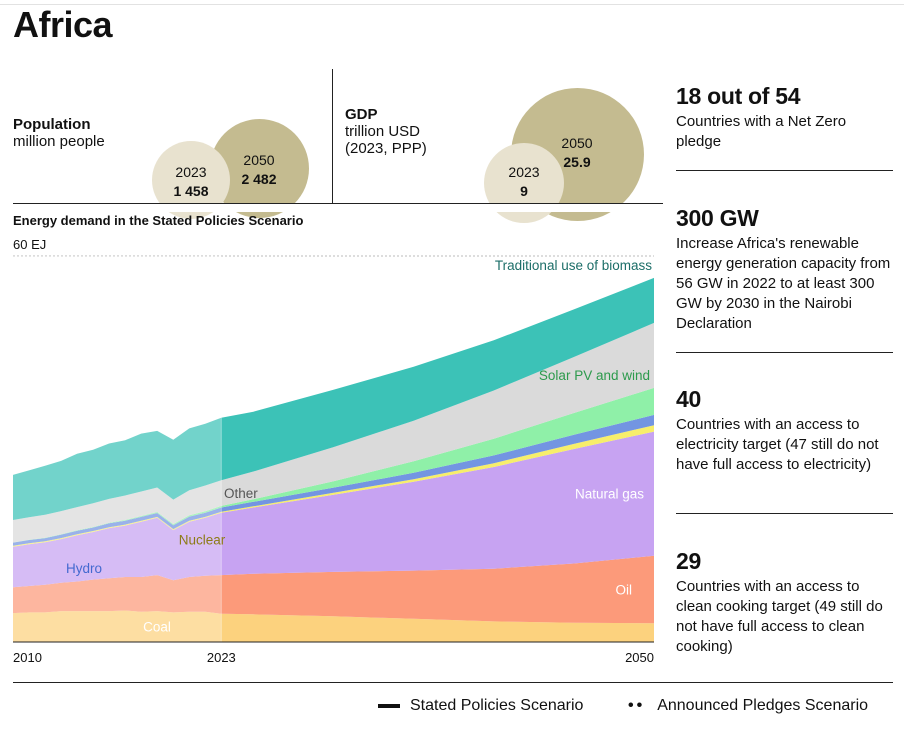  Describe the element at coordinates (577, 143) in the screenshot. I see `gdp-2050-year: 2050` at that location.